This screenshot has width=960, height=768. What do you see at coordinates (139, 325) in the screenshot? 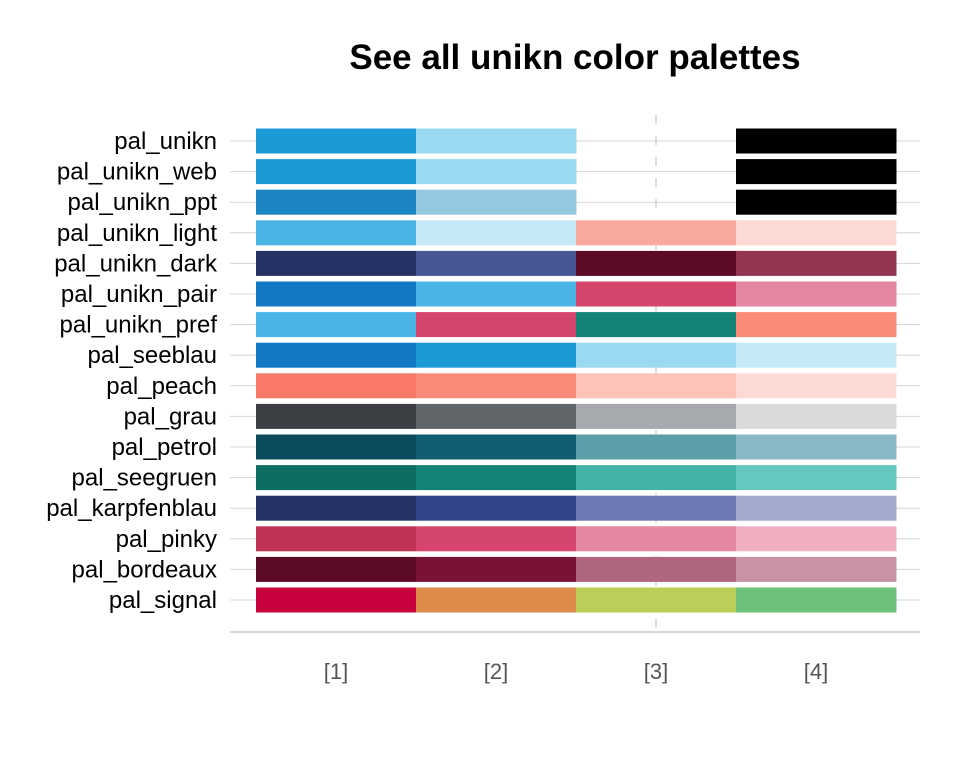
I see `y-tick-label: pal_unikn_pref` at bounding box center [139, 325].